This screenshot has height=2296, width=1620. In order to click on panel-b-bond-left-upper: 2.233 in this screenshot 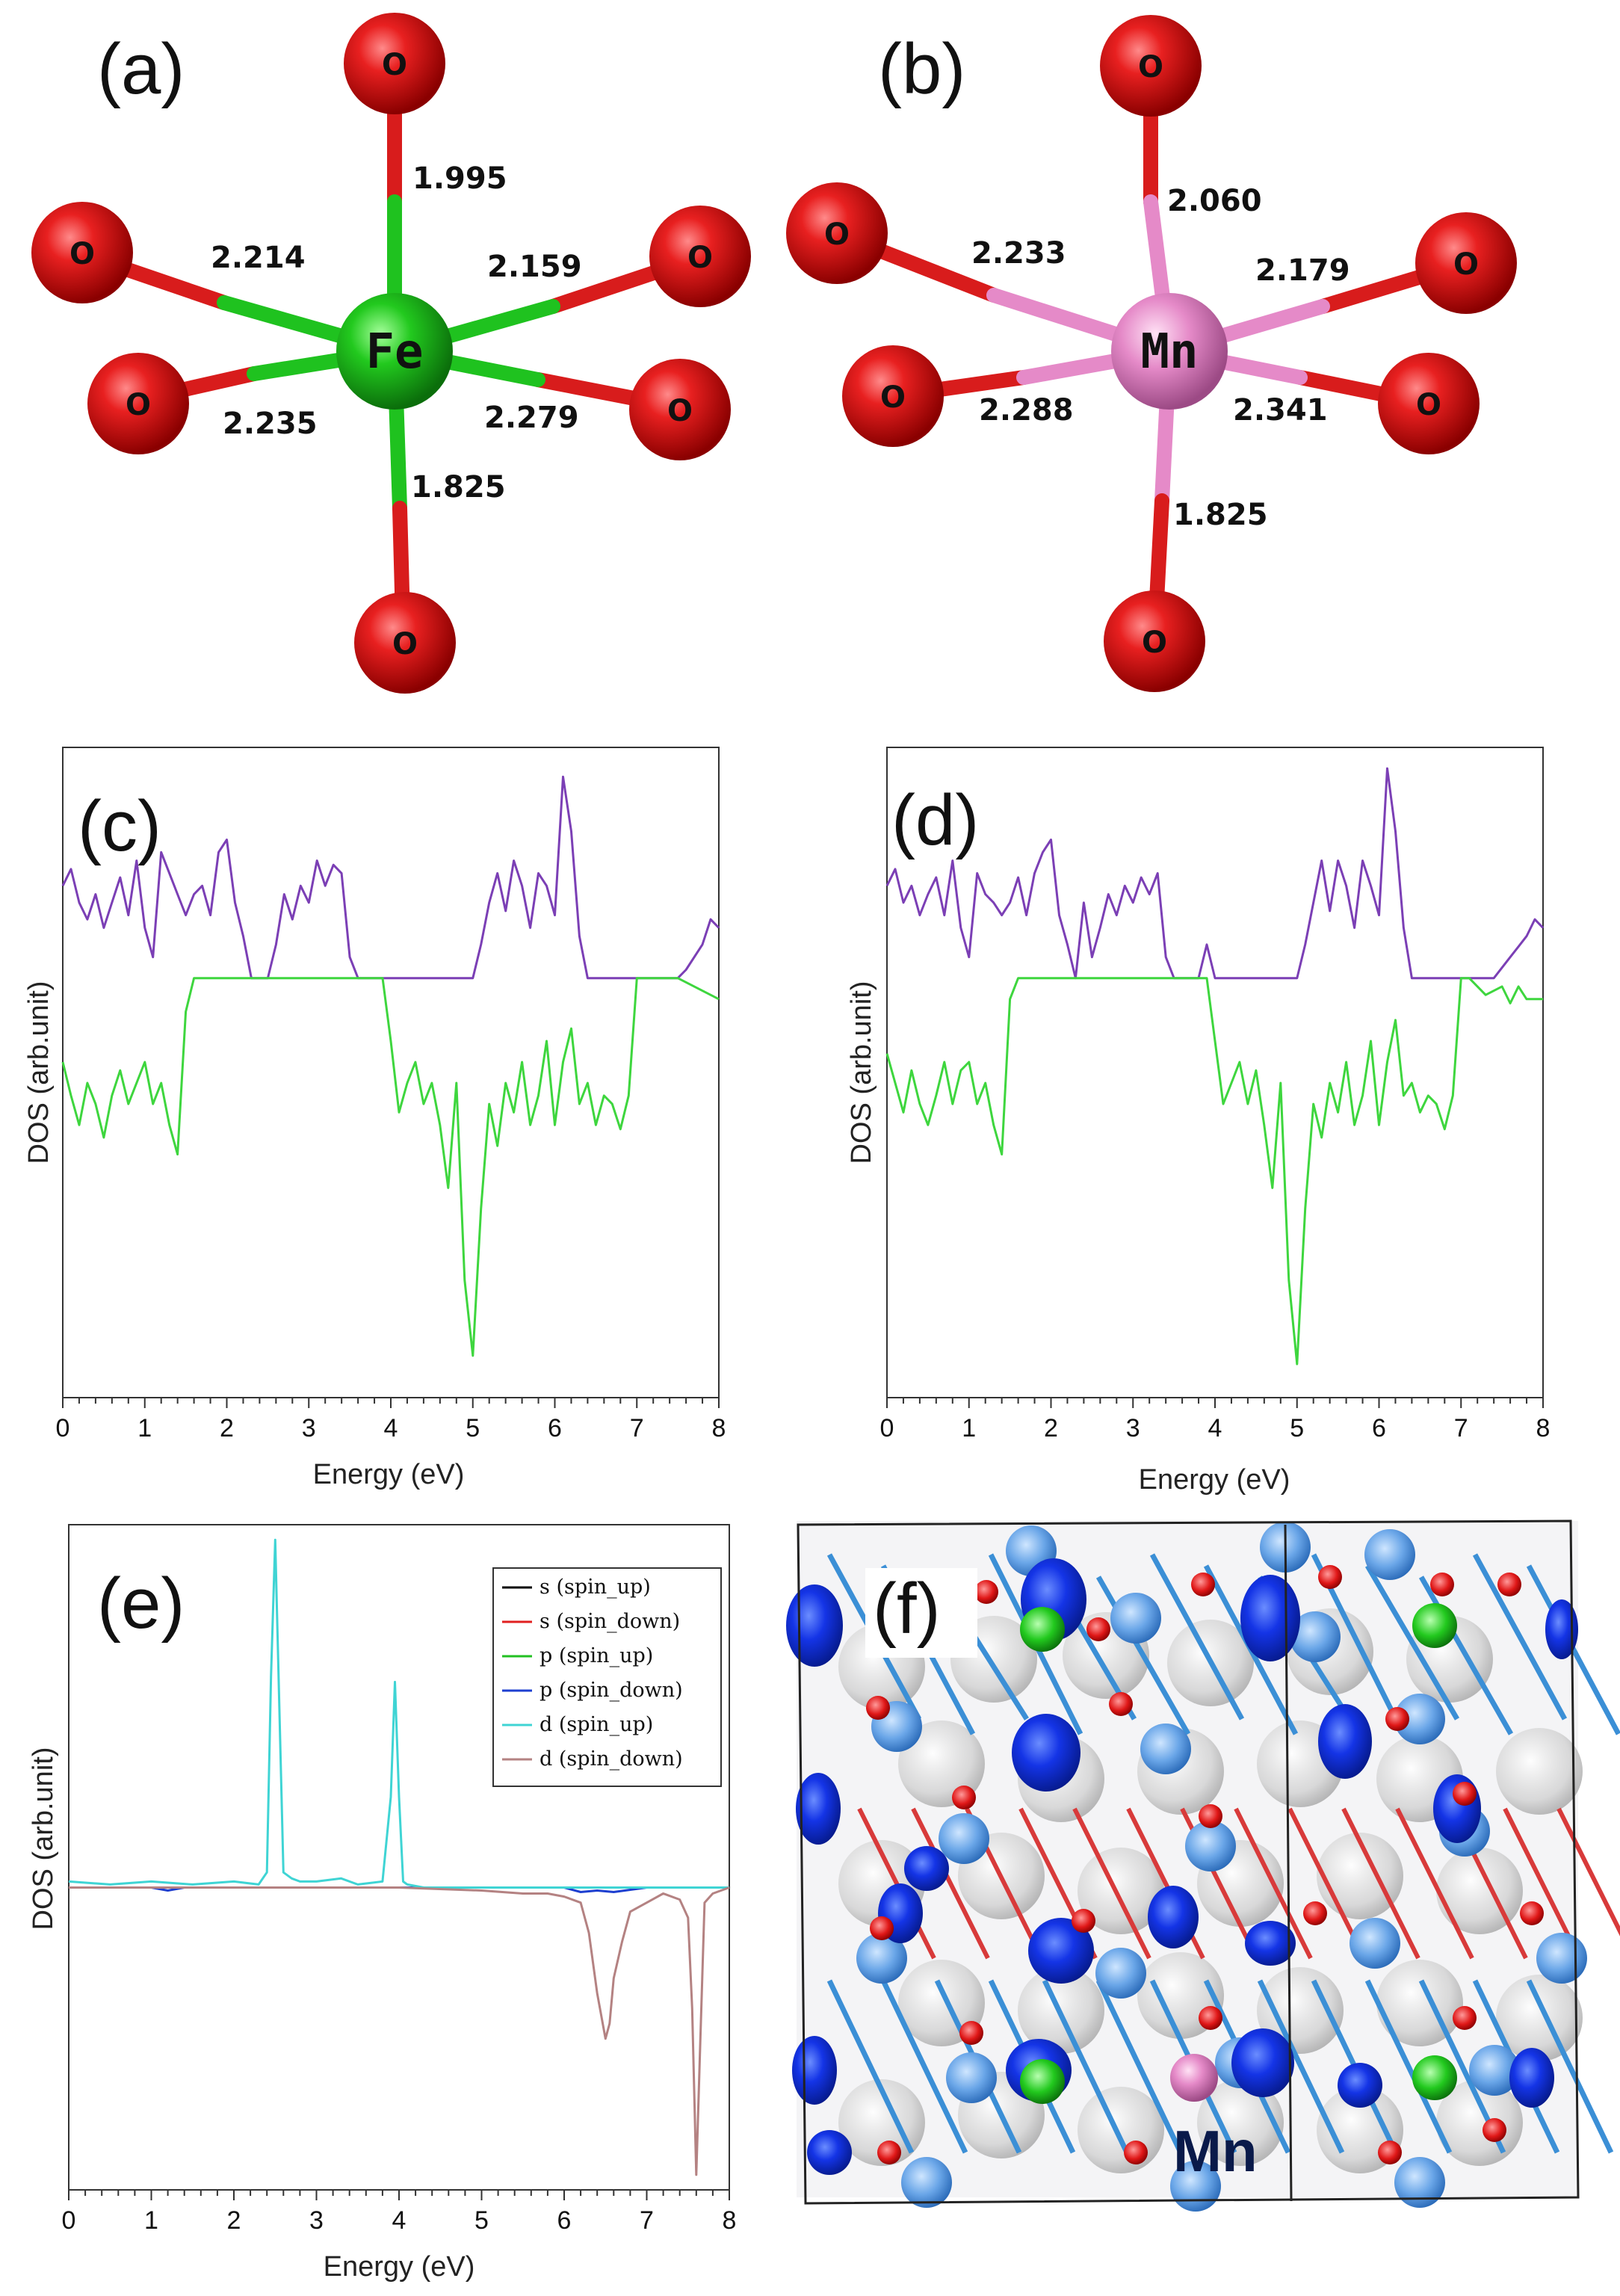, I will do `click(1018, 254)`.